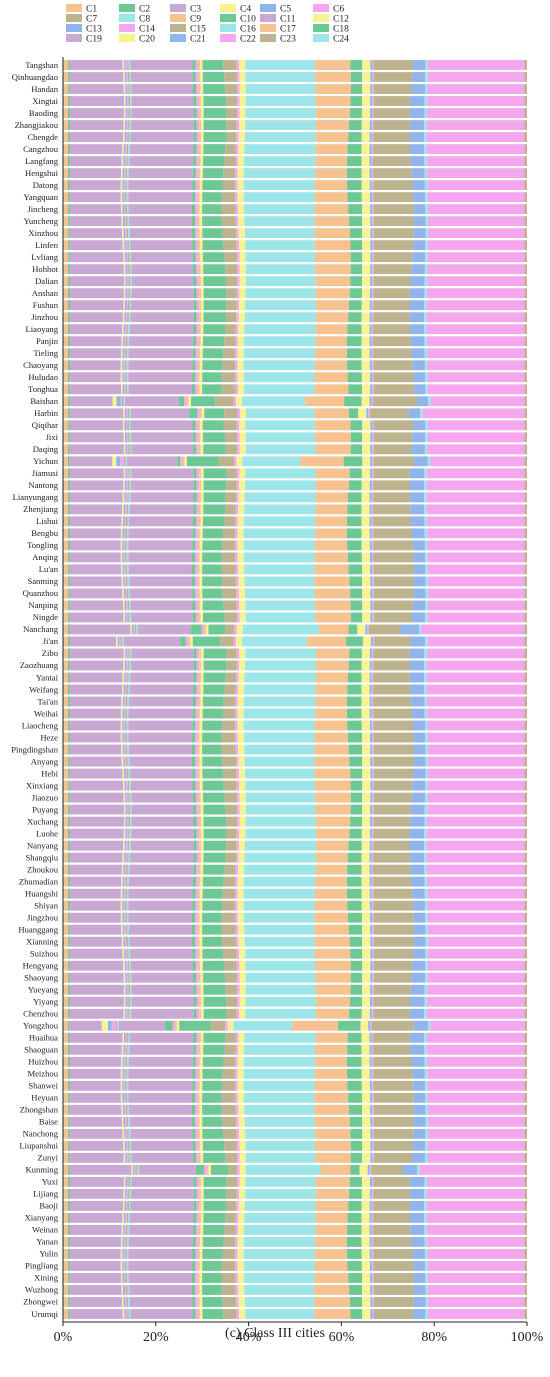 The image size is (550, 1377). Describe the element at coordinates (295, 989) in the screenshot. I see `bar-yueyang` at that location.